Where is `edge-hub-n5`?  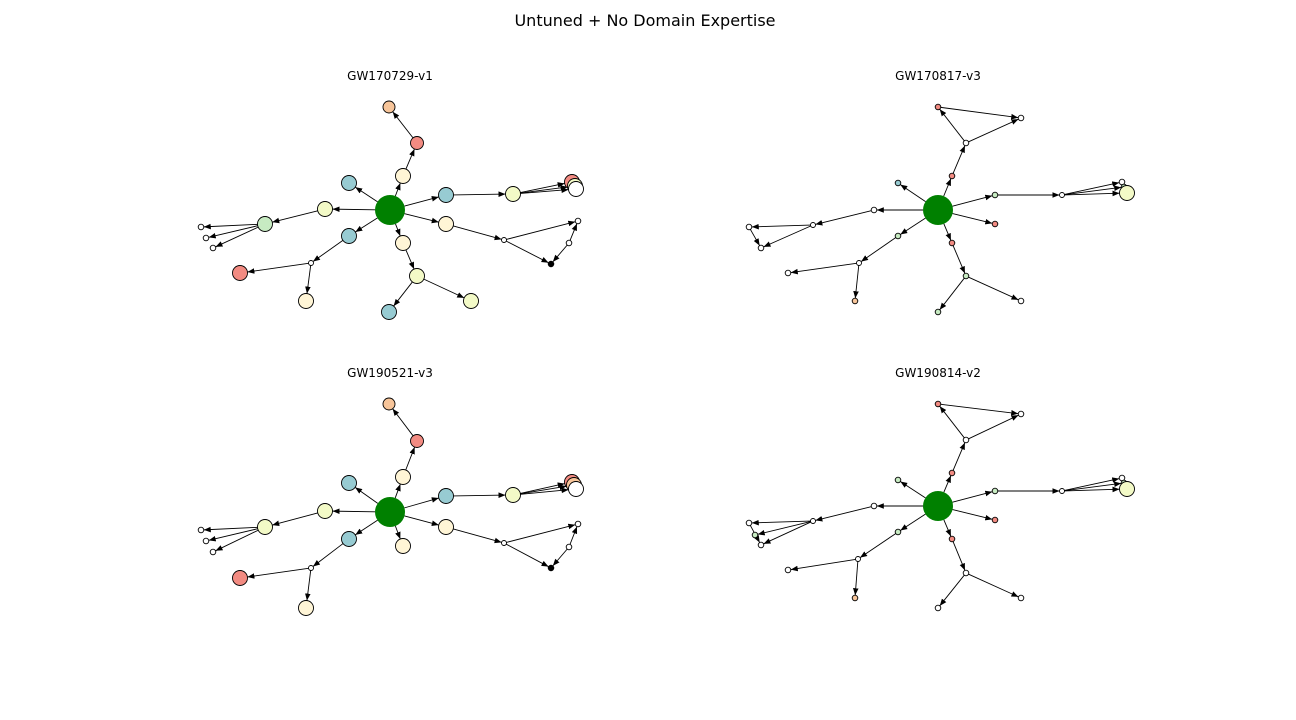
edge-hub-n5 is located at coordinates (421, 201).